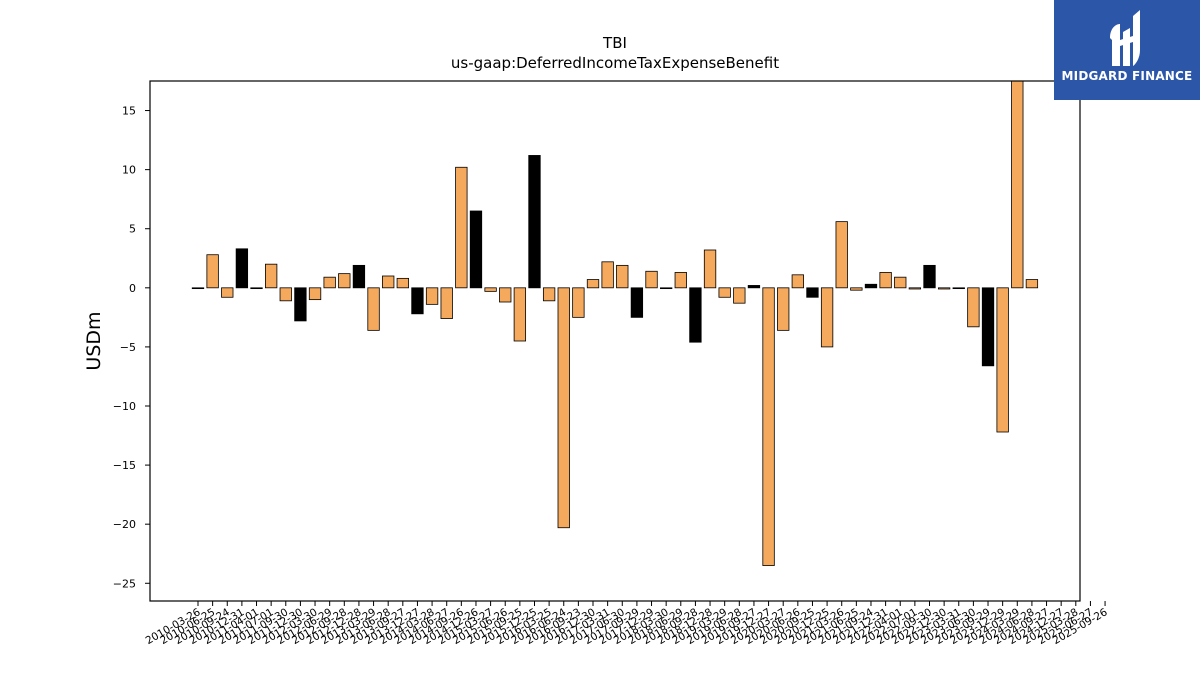 The image size is (1200, 675). I want to click on y-tick-label: 0, so click(132, 288).